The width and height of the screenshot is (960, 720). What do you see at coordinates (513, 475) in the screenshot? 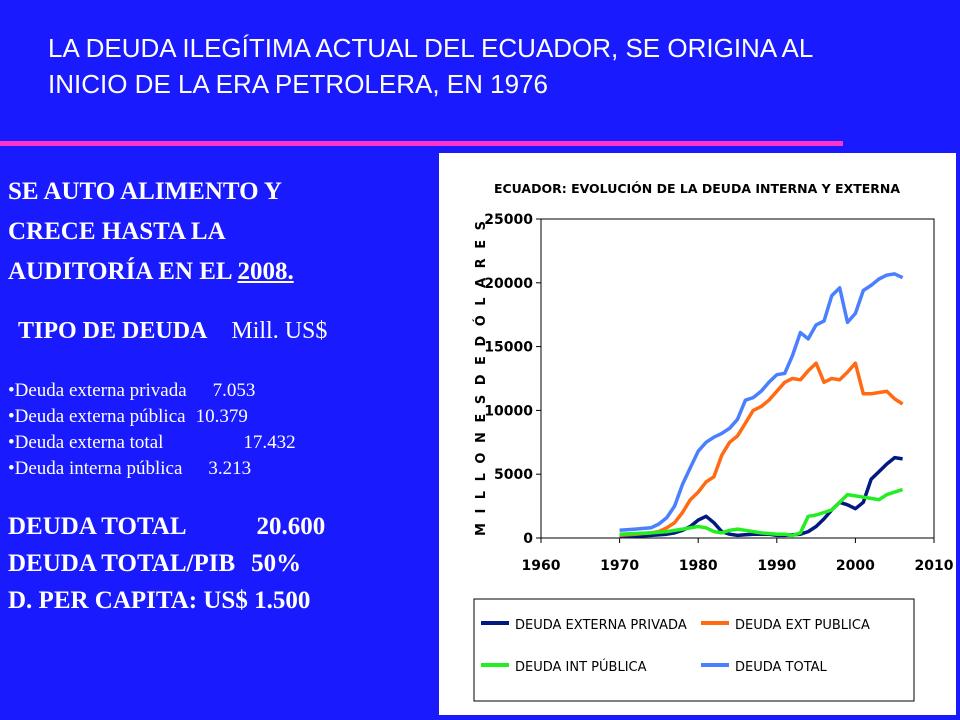
I see `y-tick-label: 5000` at bounding box center [513, 475].